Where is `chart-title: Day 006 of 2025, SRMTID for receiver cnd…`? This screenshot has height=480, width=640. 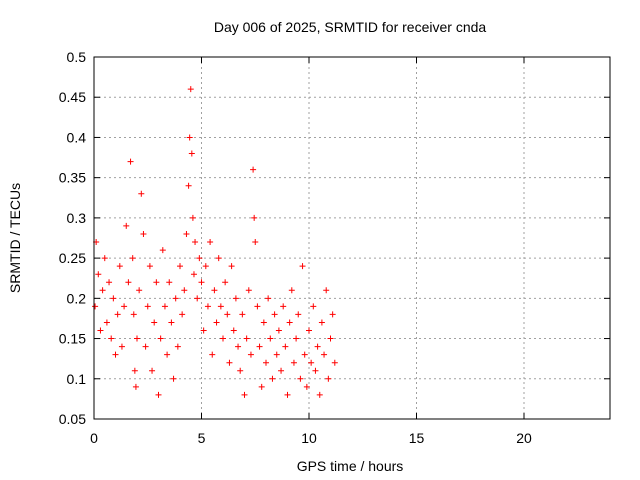 chart-title: Day 006 of 2025, SRMTID for receiver cnd… is located at coordinates (350, 27).